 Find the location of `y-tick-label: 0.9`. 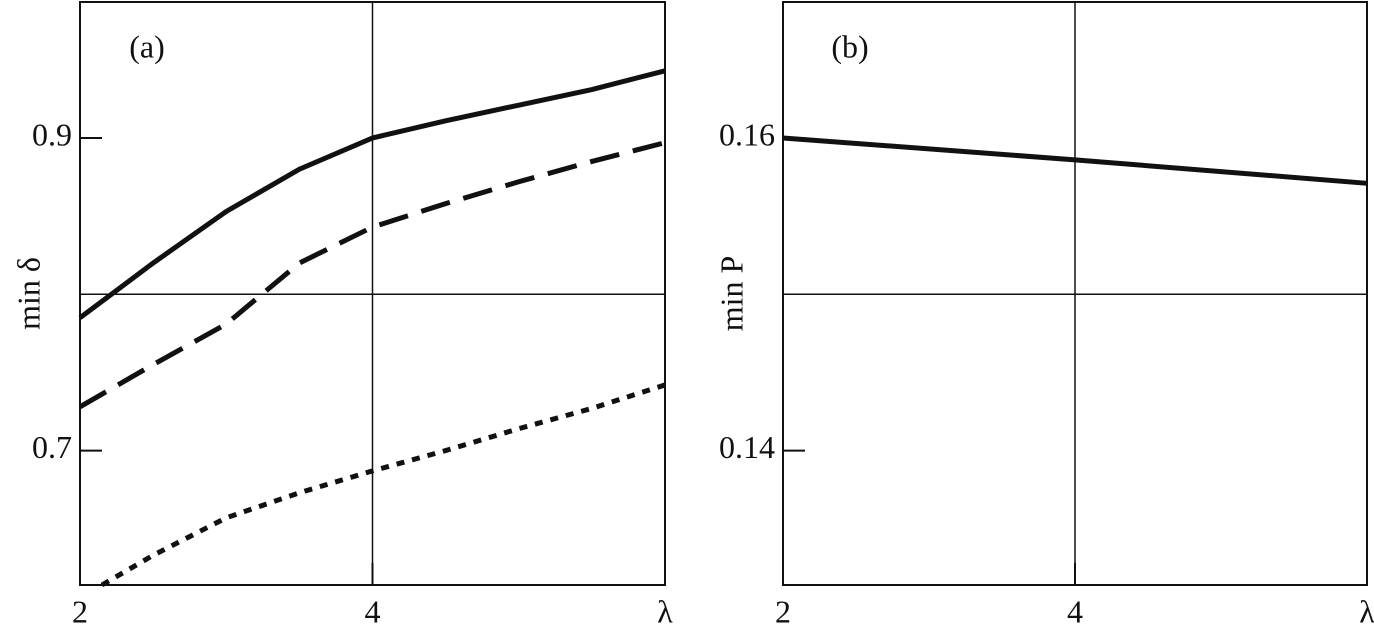

y-tick-label: 0.9 is located at coordinates (52, 134).